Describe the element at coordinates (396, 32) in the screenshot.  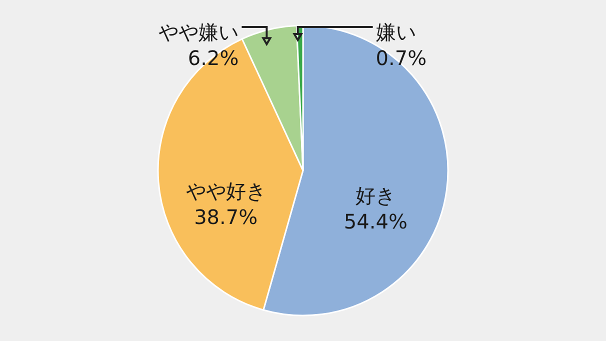
I see `slice-label: 嫌い` at that location.